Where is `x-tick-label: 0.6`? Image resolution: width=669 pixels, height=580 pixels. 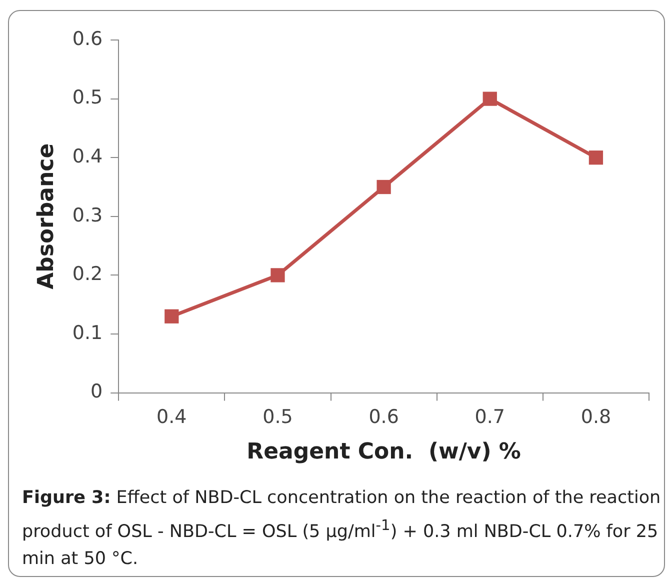
x-tick-label: 0.6 is located at coordinates (383, 417).